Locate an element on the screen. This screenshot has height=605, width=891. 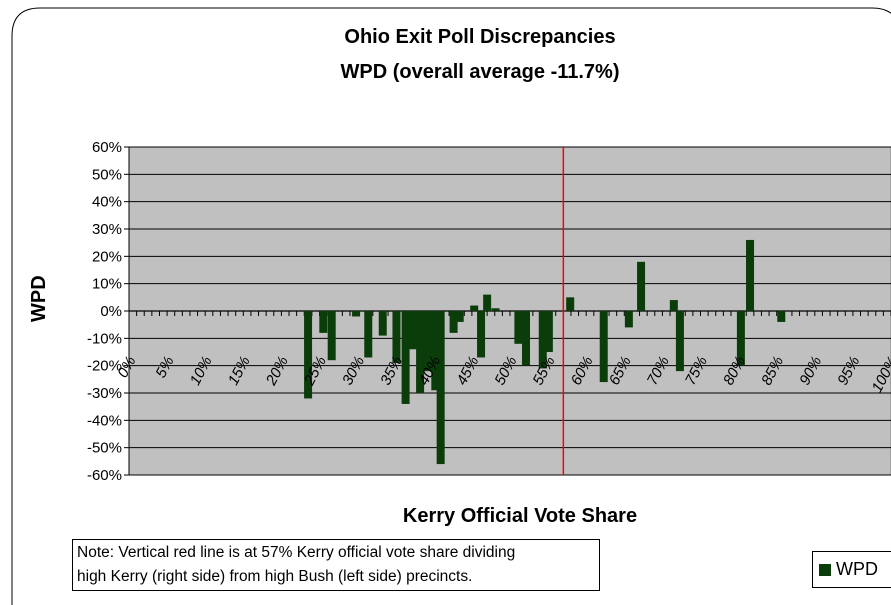
y-axis-label: WPD is located at coordinates (39, 298).